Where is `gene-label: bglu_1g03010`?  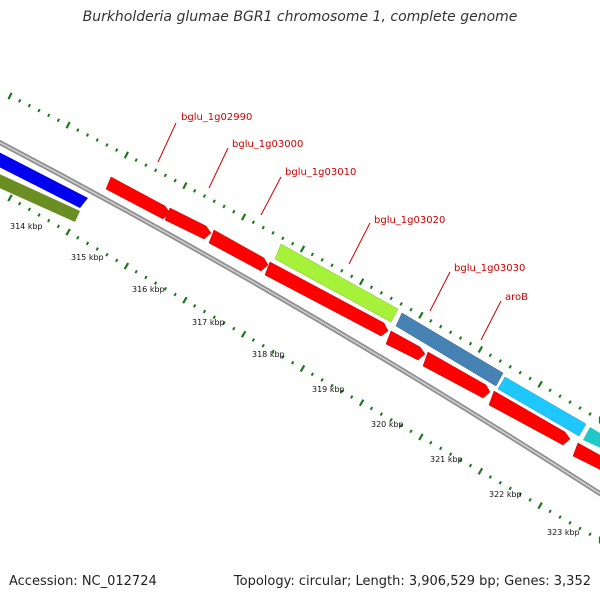
gene-label: bglu_1g03010 is located at coordinates (320, 172).